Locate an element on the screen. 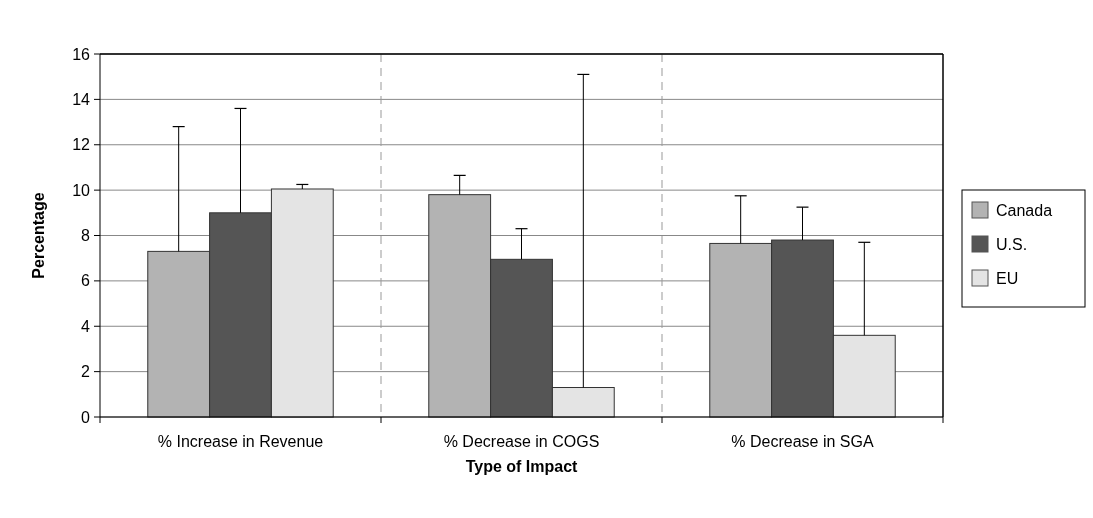  legend-label: U.S. is located at coordinates (1012, 244).